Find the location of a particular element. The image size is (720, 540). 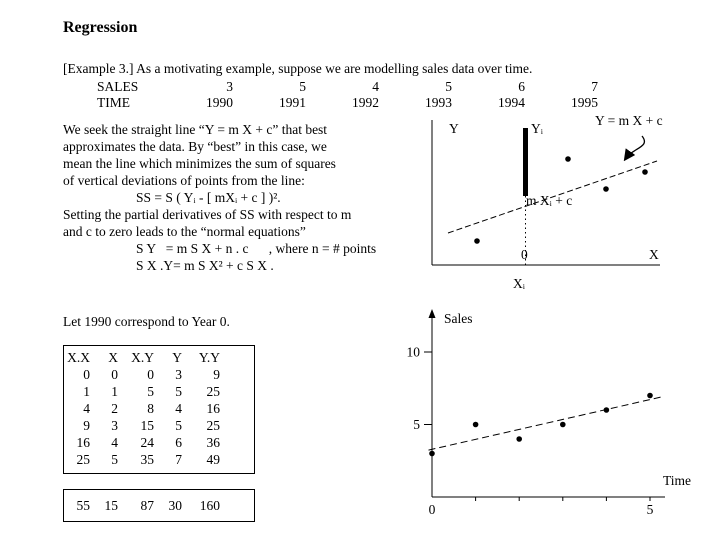

table-cell: 36 is located at coordinates (213, 442).